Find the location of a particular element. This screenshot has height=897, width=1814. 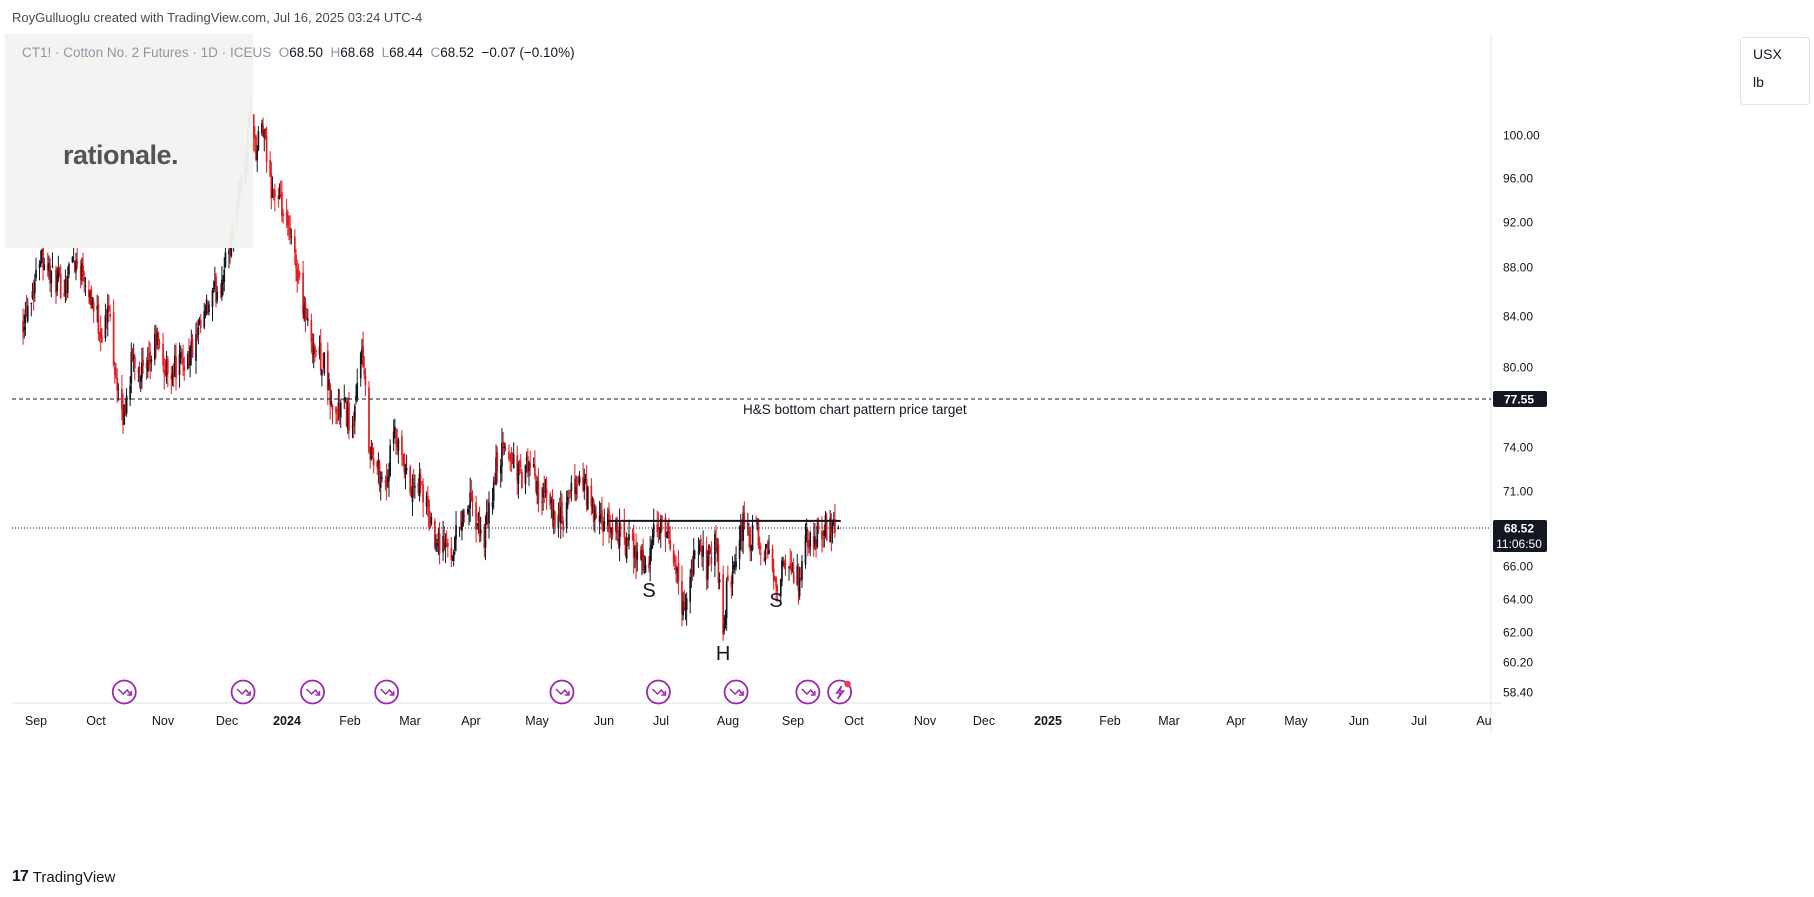

x-tick-label: Dec is located at coordinates (227, 721).